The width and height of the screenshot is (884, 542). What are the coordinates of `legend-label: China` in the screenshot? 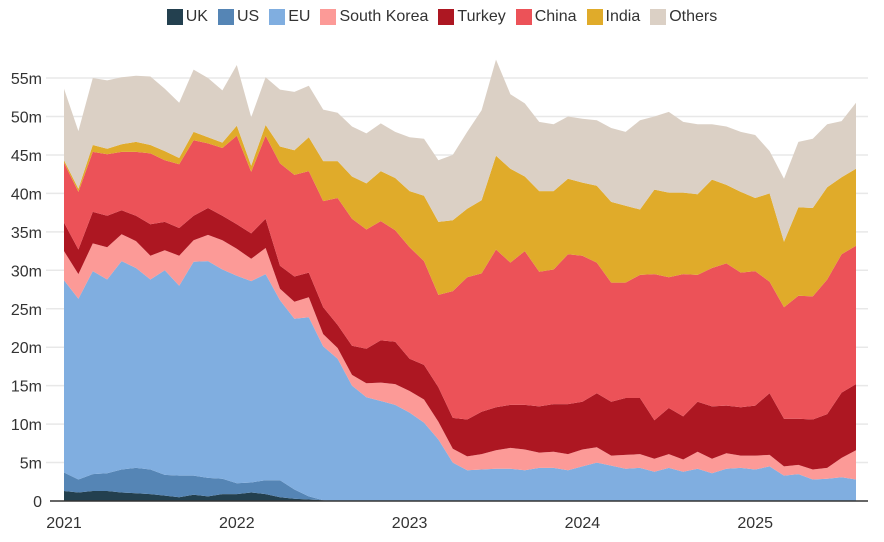 It's located at (555, 16).